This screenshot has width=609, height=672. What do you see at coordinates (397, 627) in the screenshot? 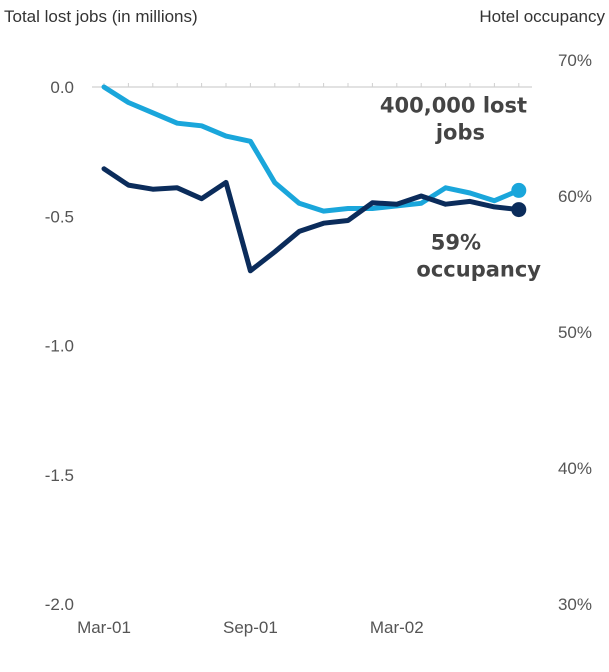
I see `x-tick-label: Mar-02` at bounding box center [397, 627].